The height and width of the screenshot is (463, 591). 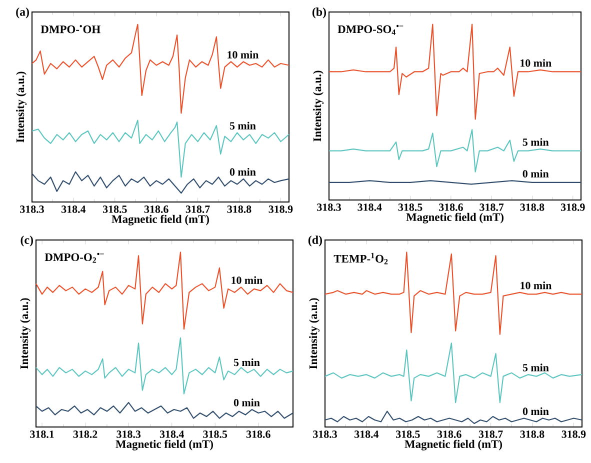 What do you see at coordinates (70, 29) in the screenshot?
I see `annotation: DMPO-$^{•}$OH` at bounding box center [70, 29].